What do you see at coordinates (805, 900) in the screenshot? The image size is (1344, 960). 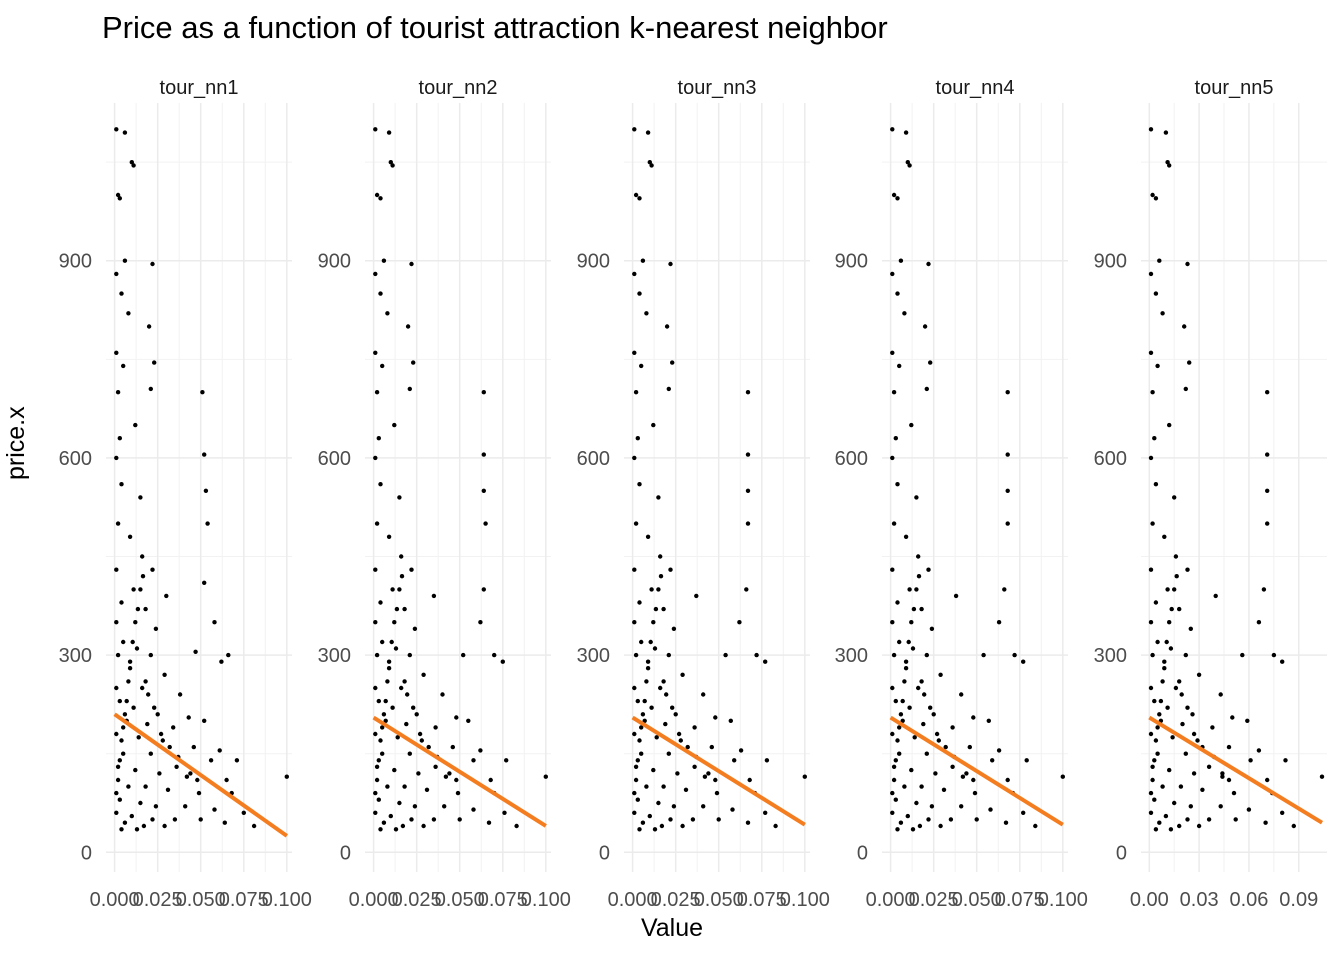 I see `x-tick-label: 0.100` at bounding box center [805, 900].